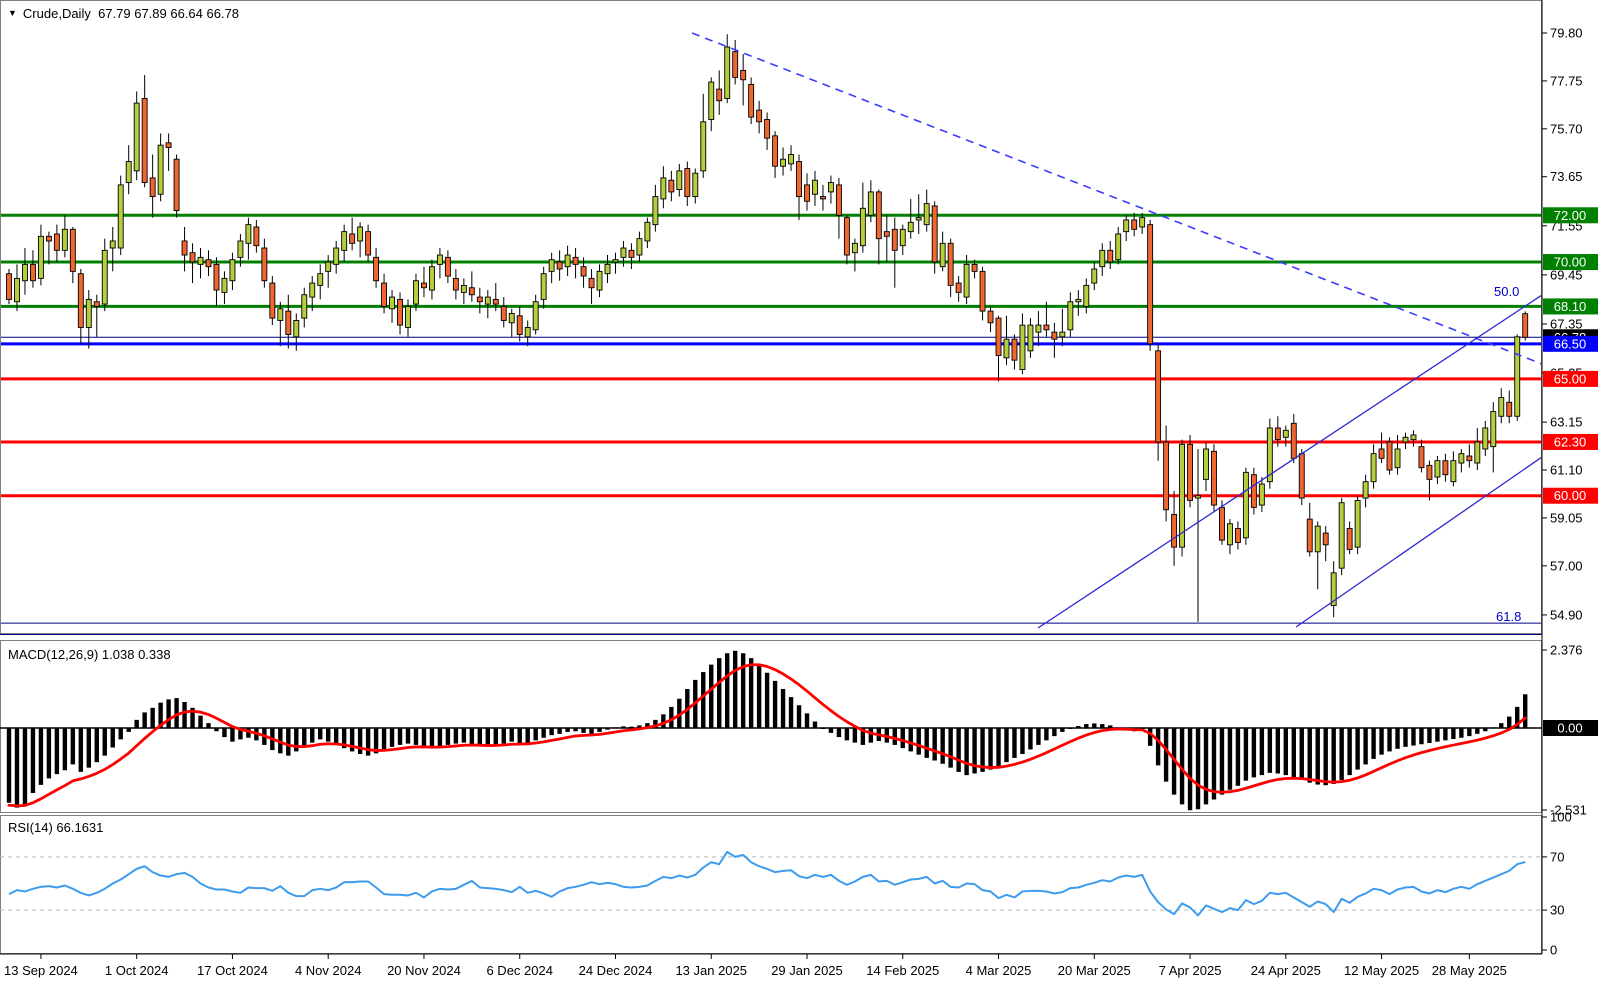  What do you see at coordinates (1190, 970) in the screenshot?
I see `date-label: 7 Apr 2025` at bounding box center [1190, 970].